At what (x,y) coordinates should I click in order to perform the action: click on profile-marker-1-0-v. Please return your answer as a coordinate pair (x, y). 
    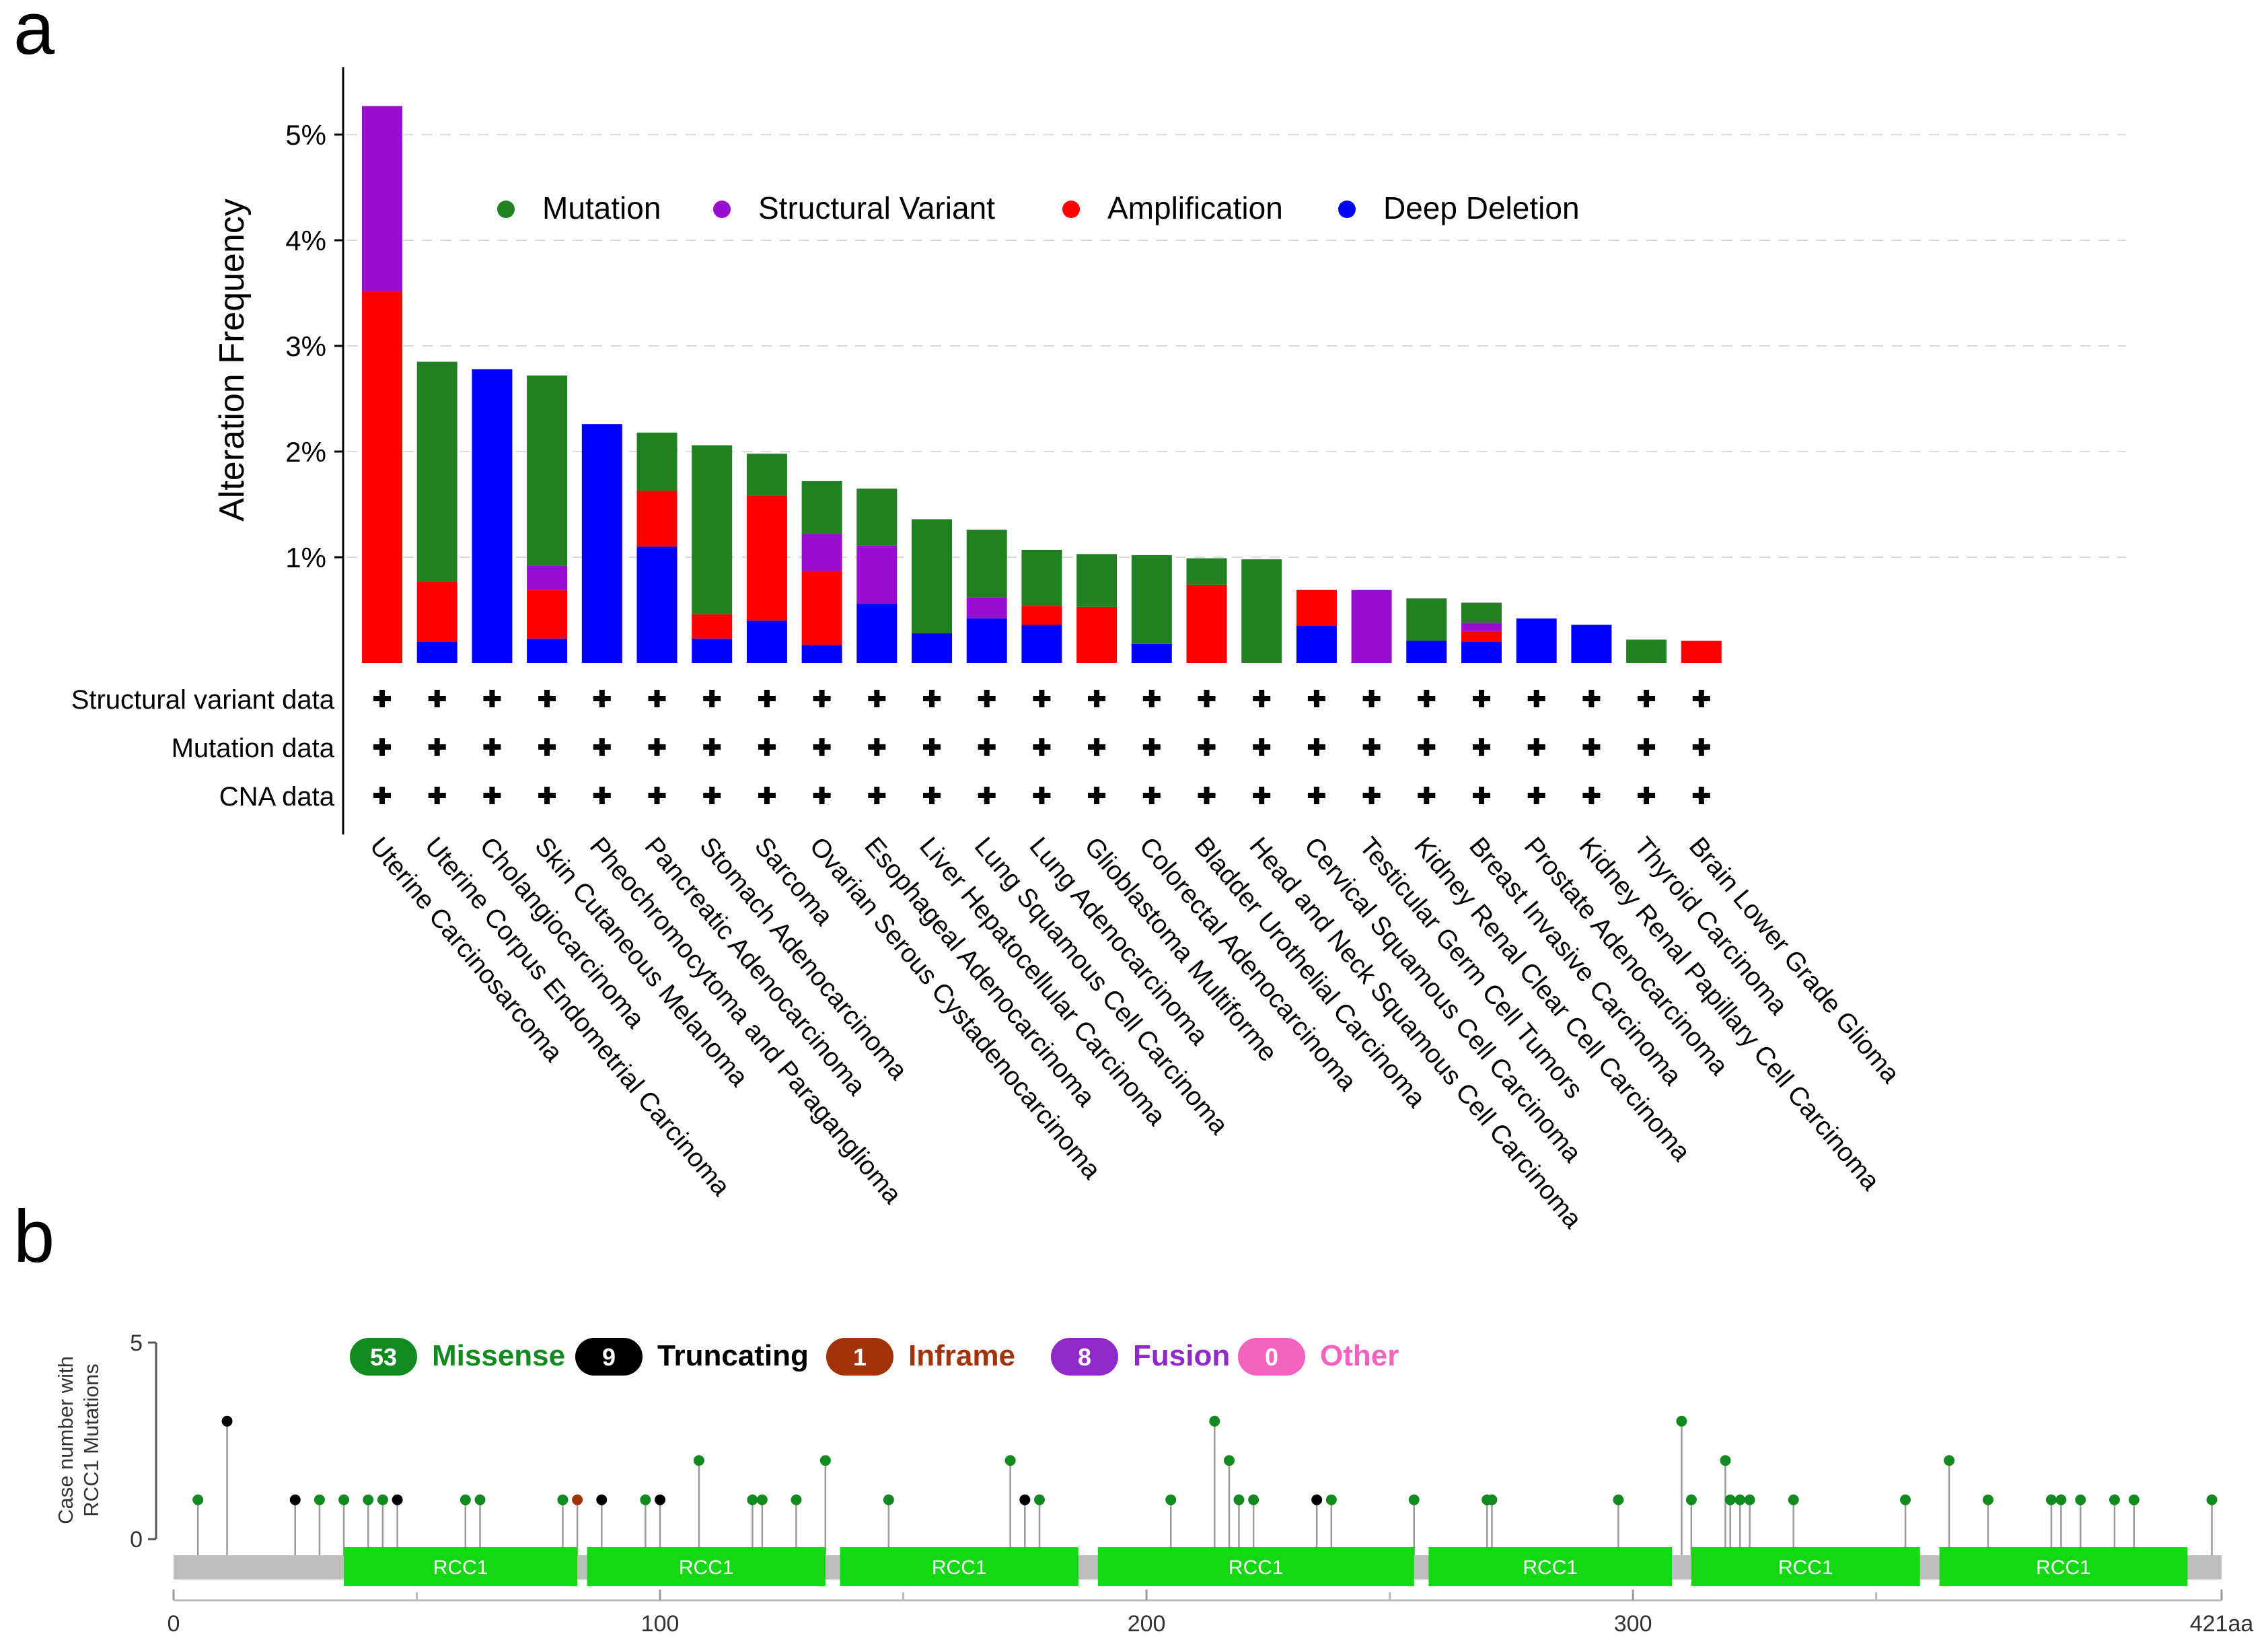
    Looking at the image, I should click on (382, 747).